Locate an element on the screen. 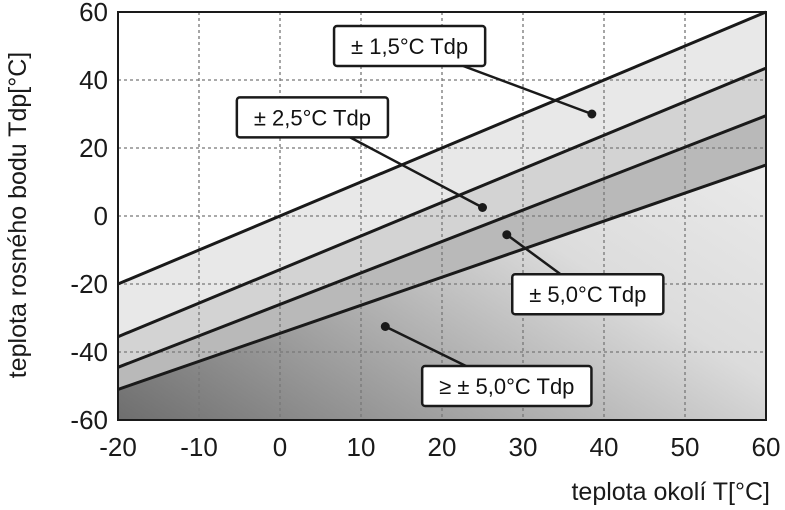 The image size is (785, 510). x-tick-labels: -20 -10 0 10 20 30 40 50 60 is located at coordinates (439, 447).